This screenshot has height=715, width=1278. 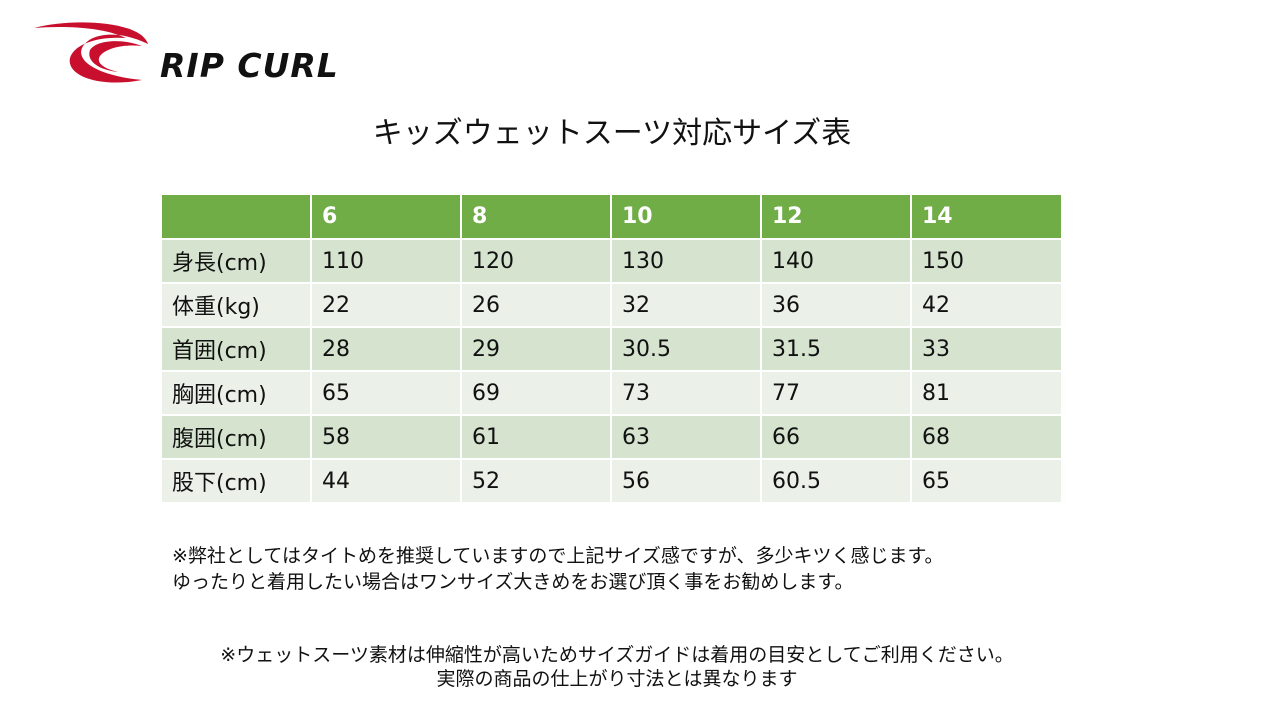 I want to click on table-cell: 26, so click(x=536, y=305).